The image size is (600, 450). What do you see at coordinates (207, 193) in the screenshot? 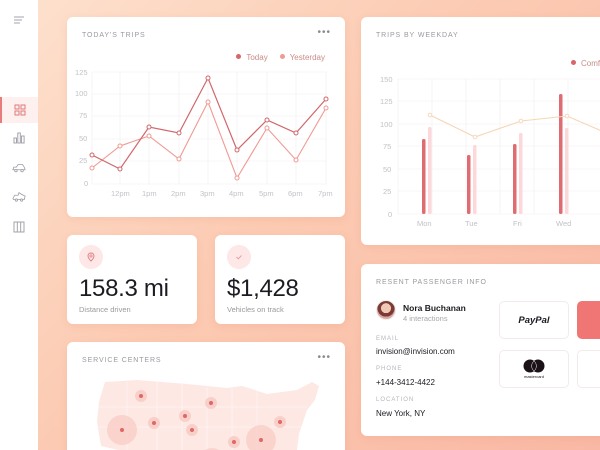
I see `x-tick: 3pm` at bounding box center [207, 193].